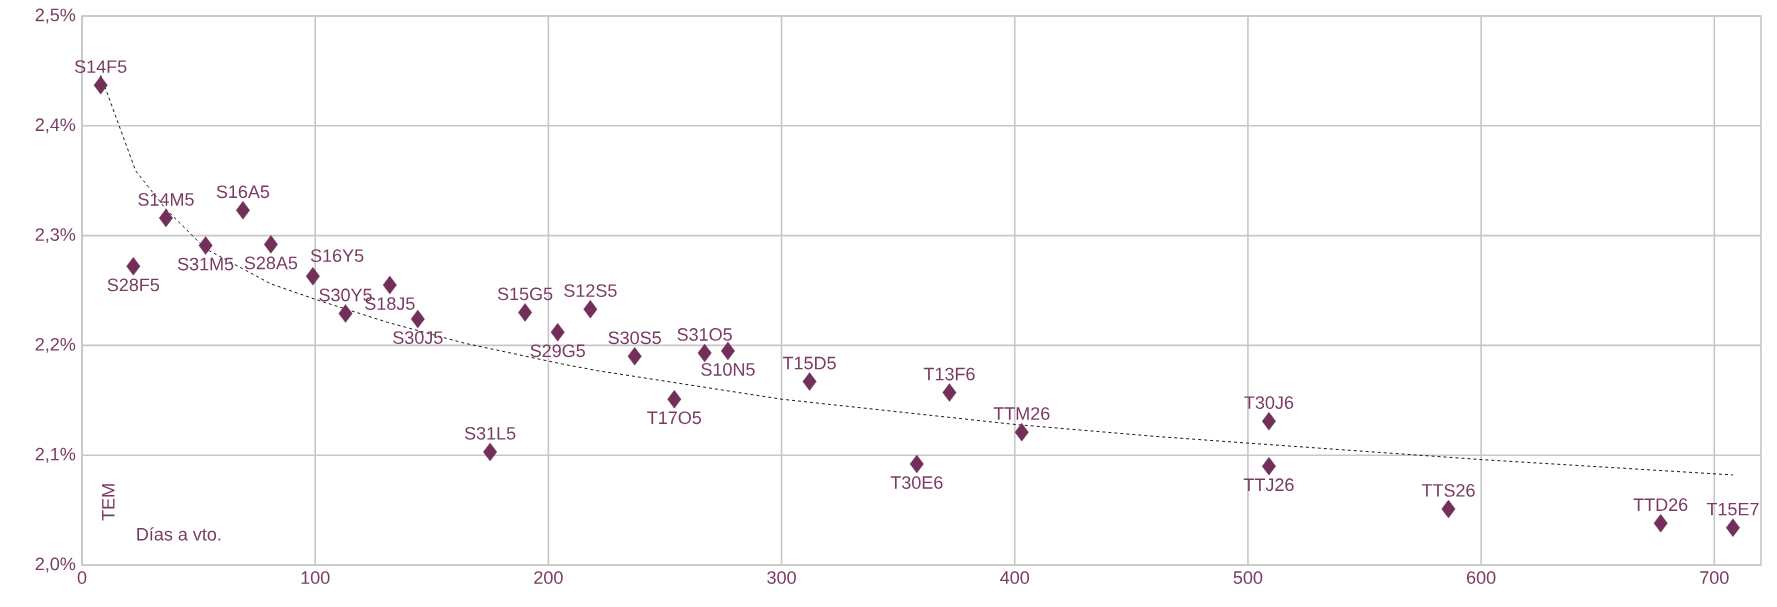  I want to click on annotation: T13F6, so click(949, 374).